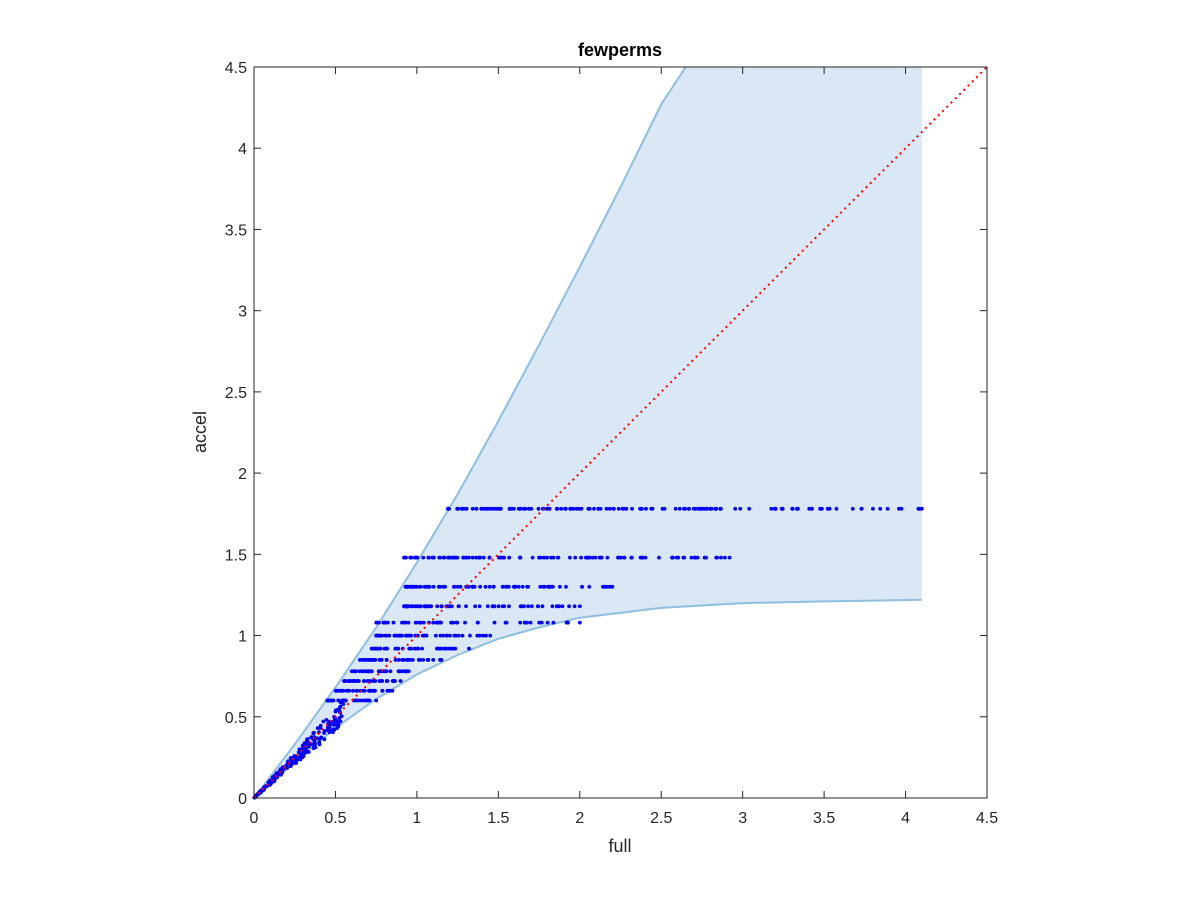 The width and height of the screenshot is (1200, 900). What do you see at coordinates (619, 846) in the screenshot?
I see `x-axis-label: full` at bounding box center [619, 846].